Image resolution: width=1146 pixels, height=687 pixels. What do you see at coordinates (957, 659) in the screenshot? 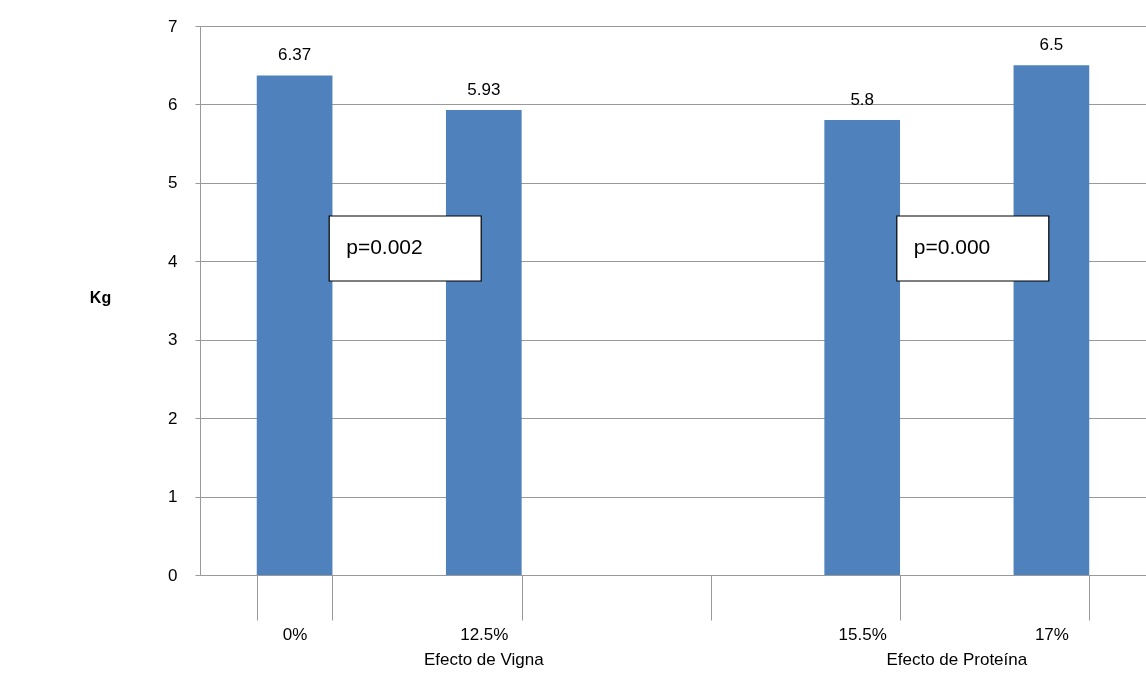
I see `text: Efecto de Proteína` at bounding box center [957, 659].